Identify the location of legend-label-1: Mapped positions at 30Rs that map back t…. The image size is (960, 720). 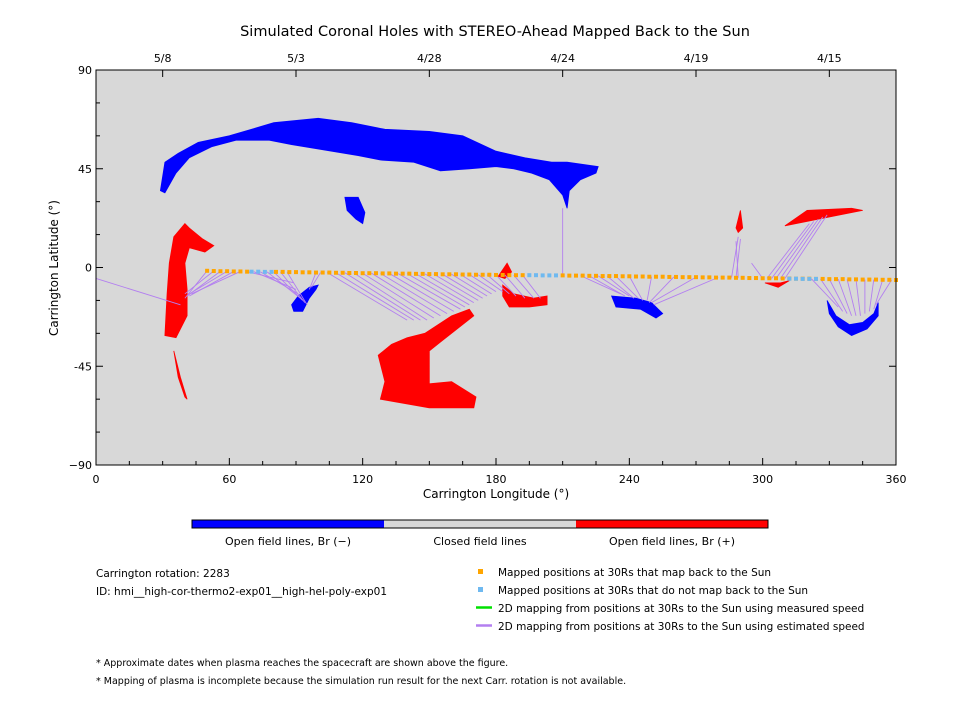
(634, 573).